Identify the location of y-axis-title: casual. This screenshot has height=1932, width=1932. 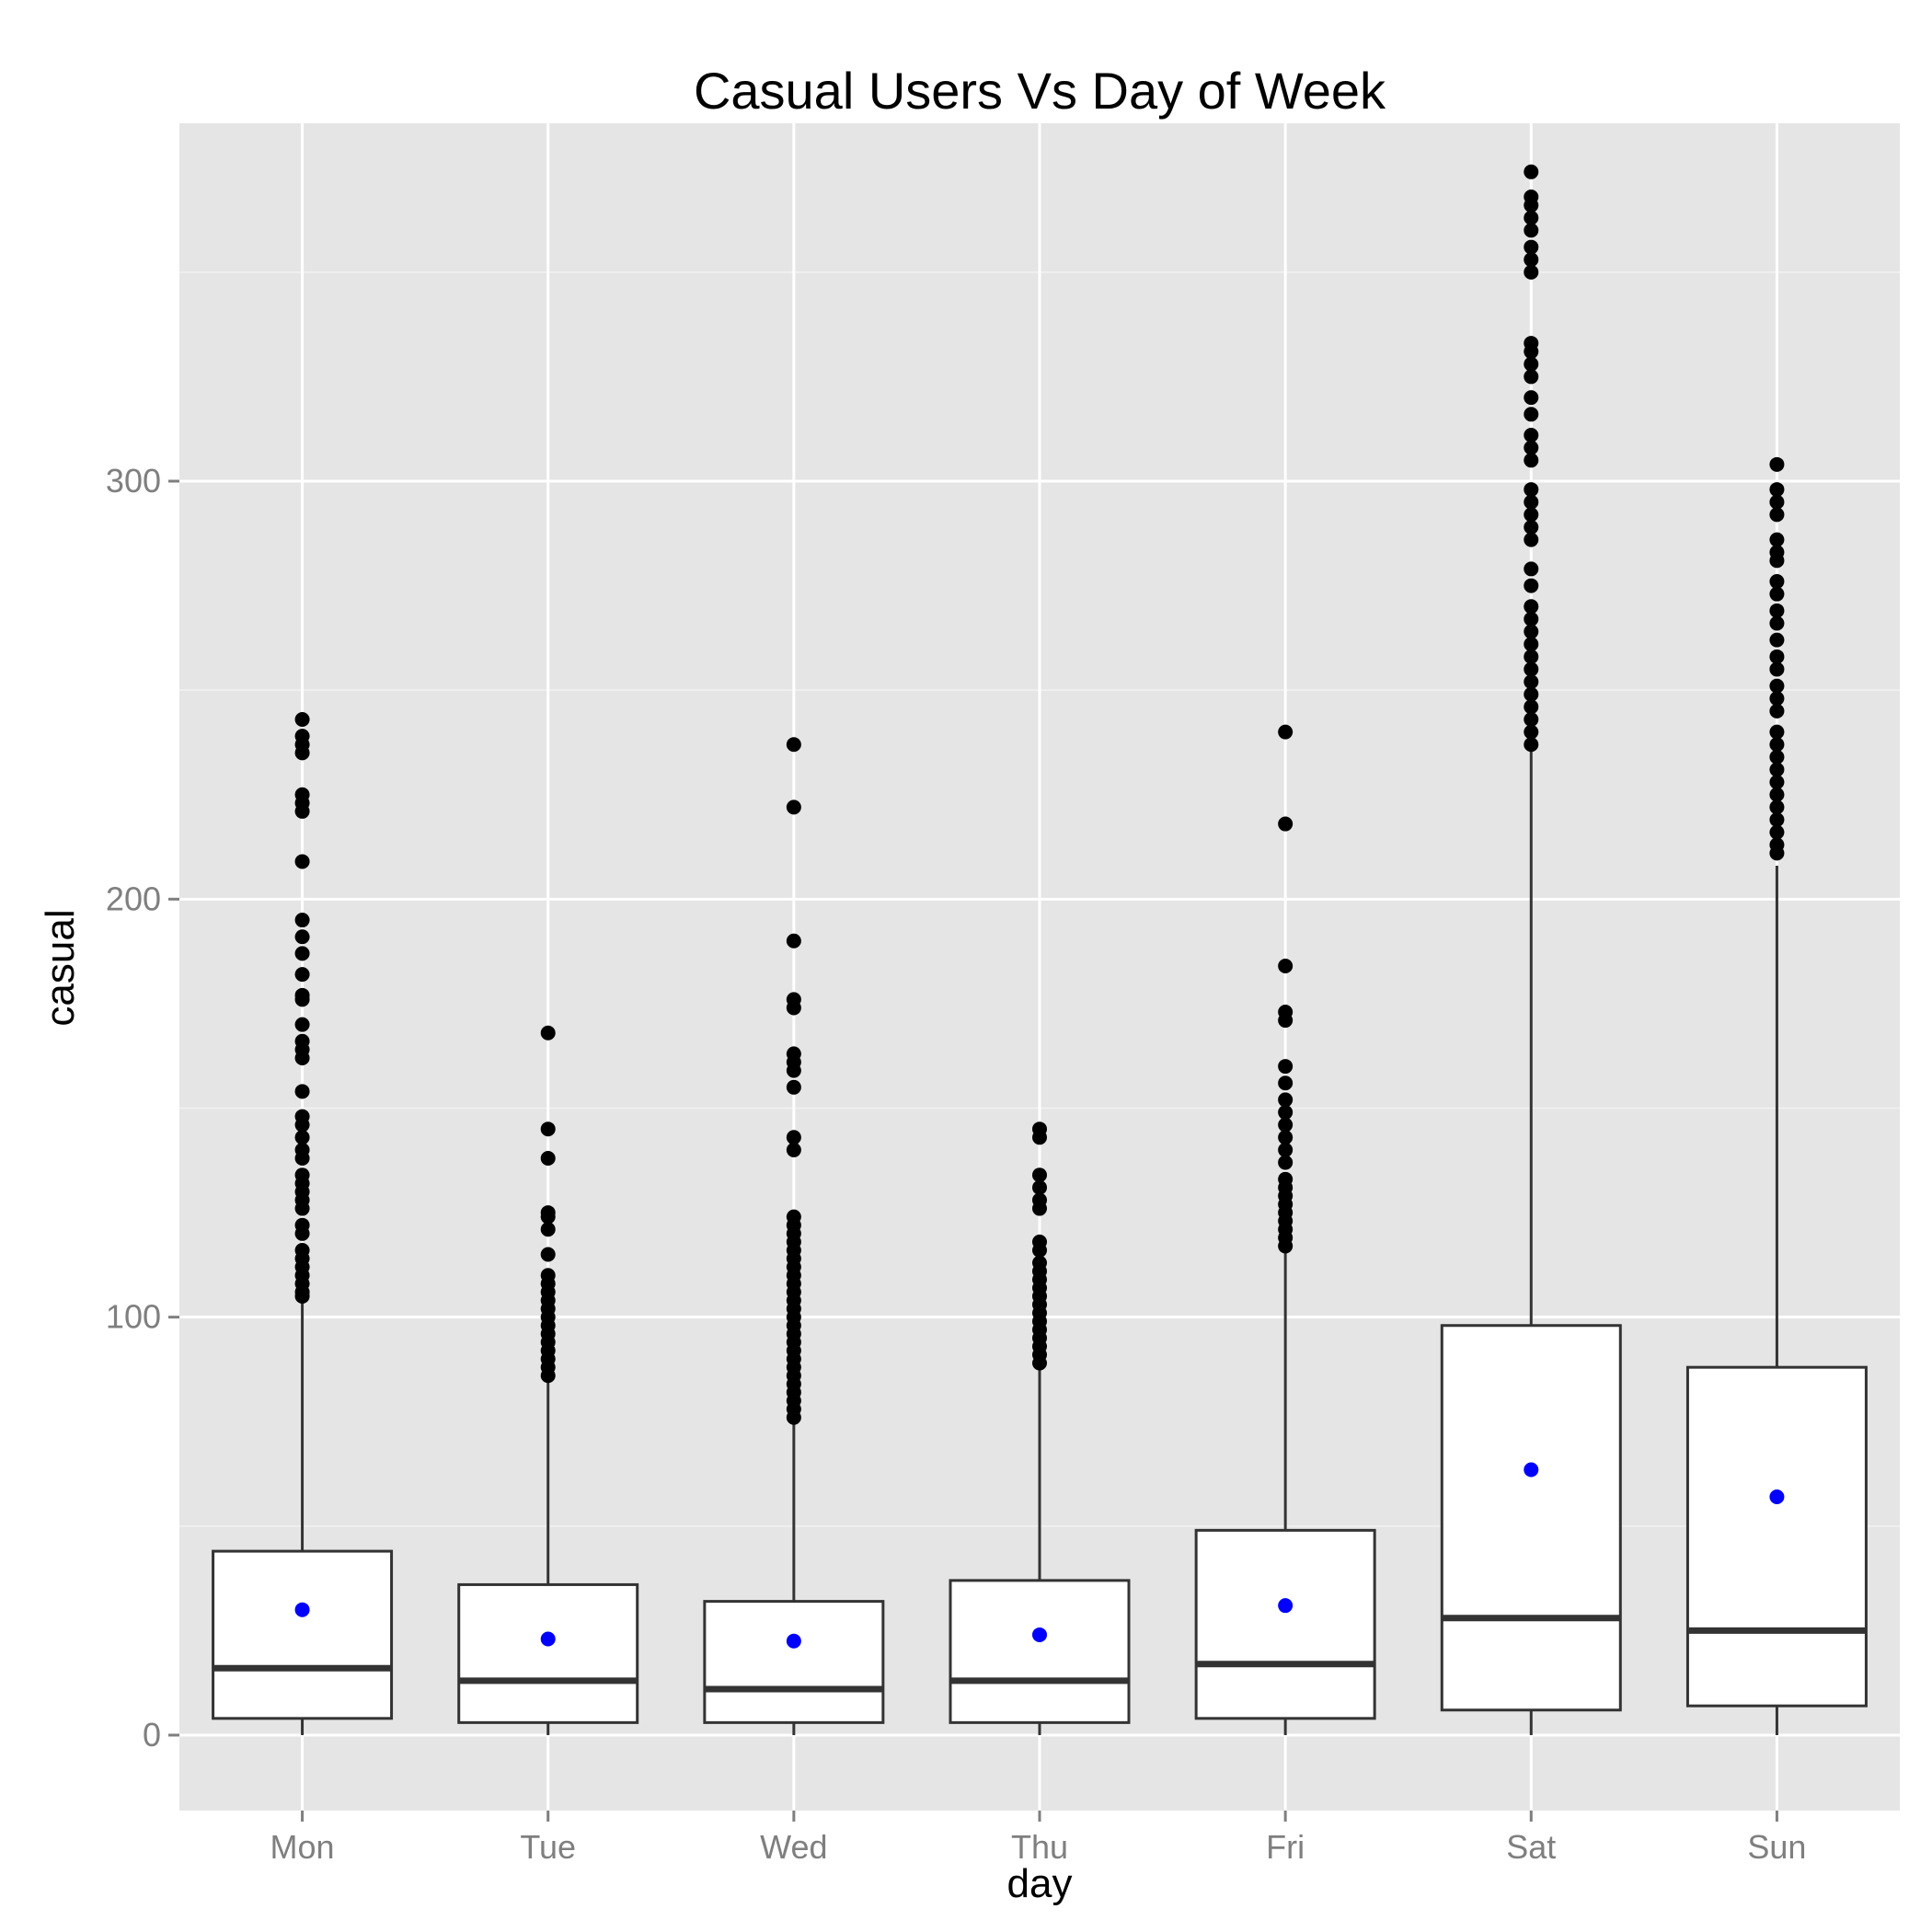
(60, 968).